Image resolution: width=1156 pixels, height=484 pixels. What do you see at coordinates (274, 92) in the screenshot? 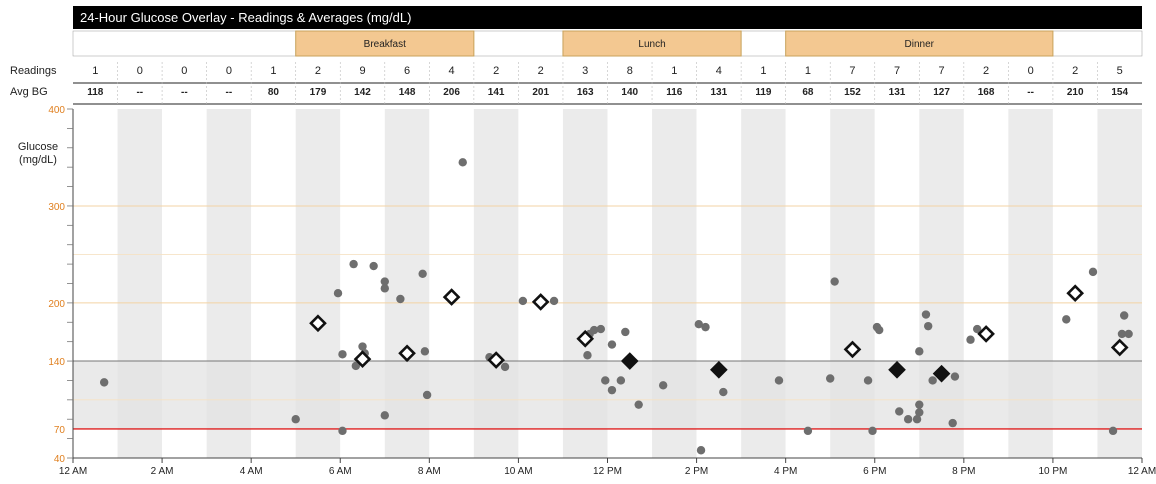
I see `avg-bg-value-4: 80` at bounding box center [274, 92].